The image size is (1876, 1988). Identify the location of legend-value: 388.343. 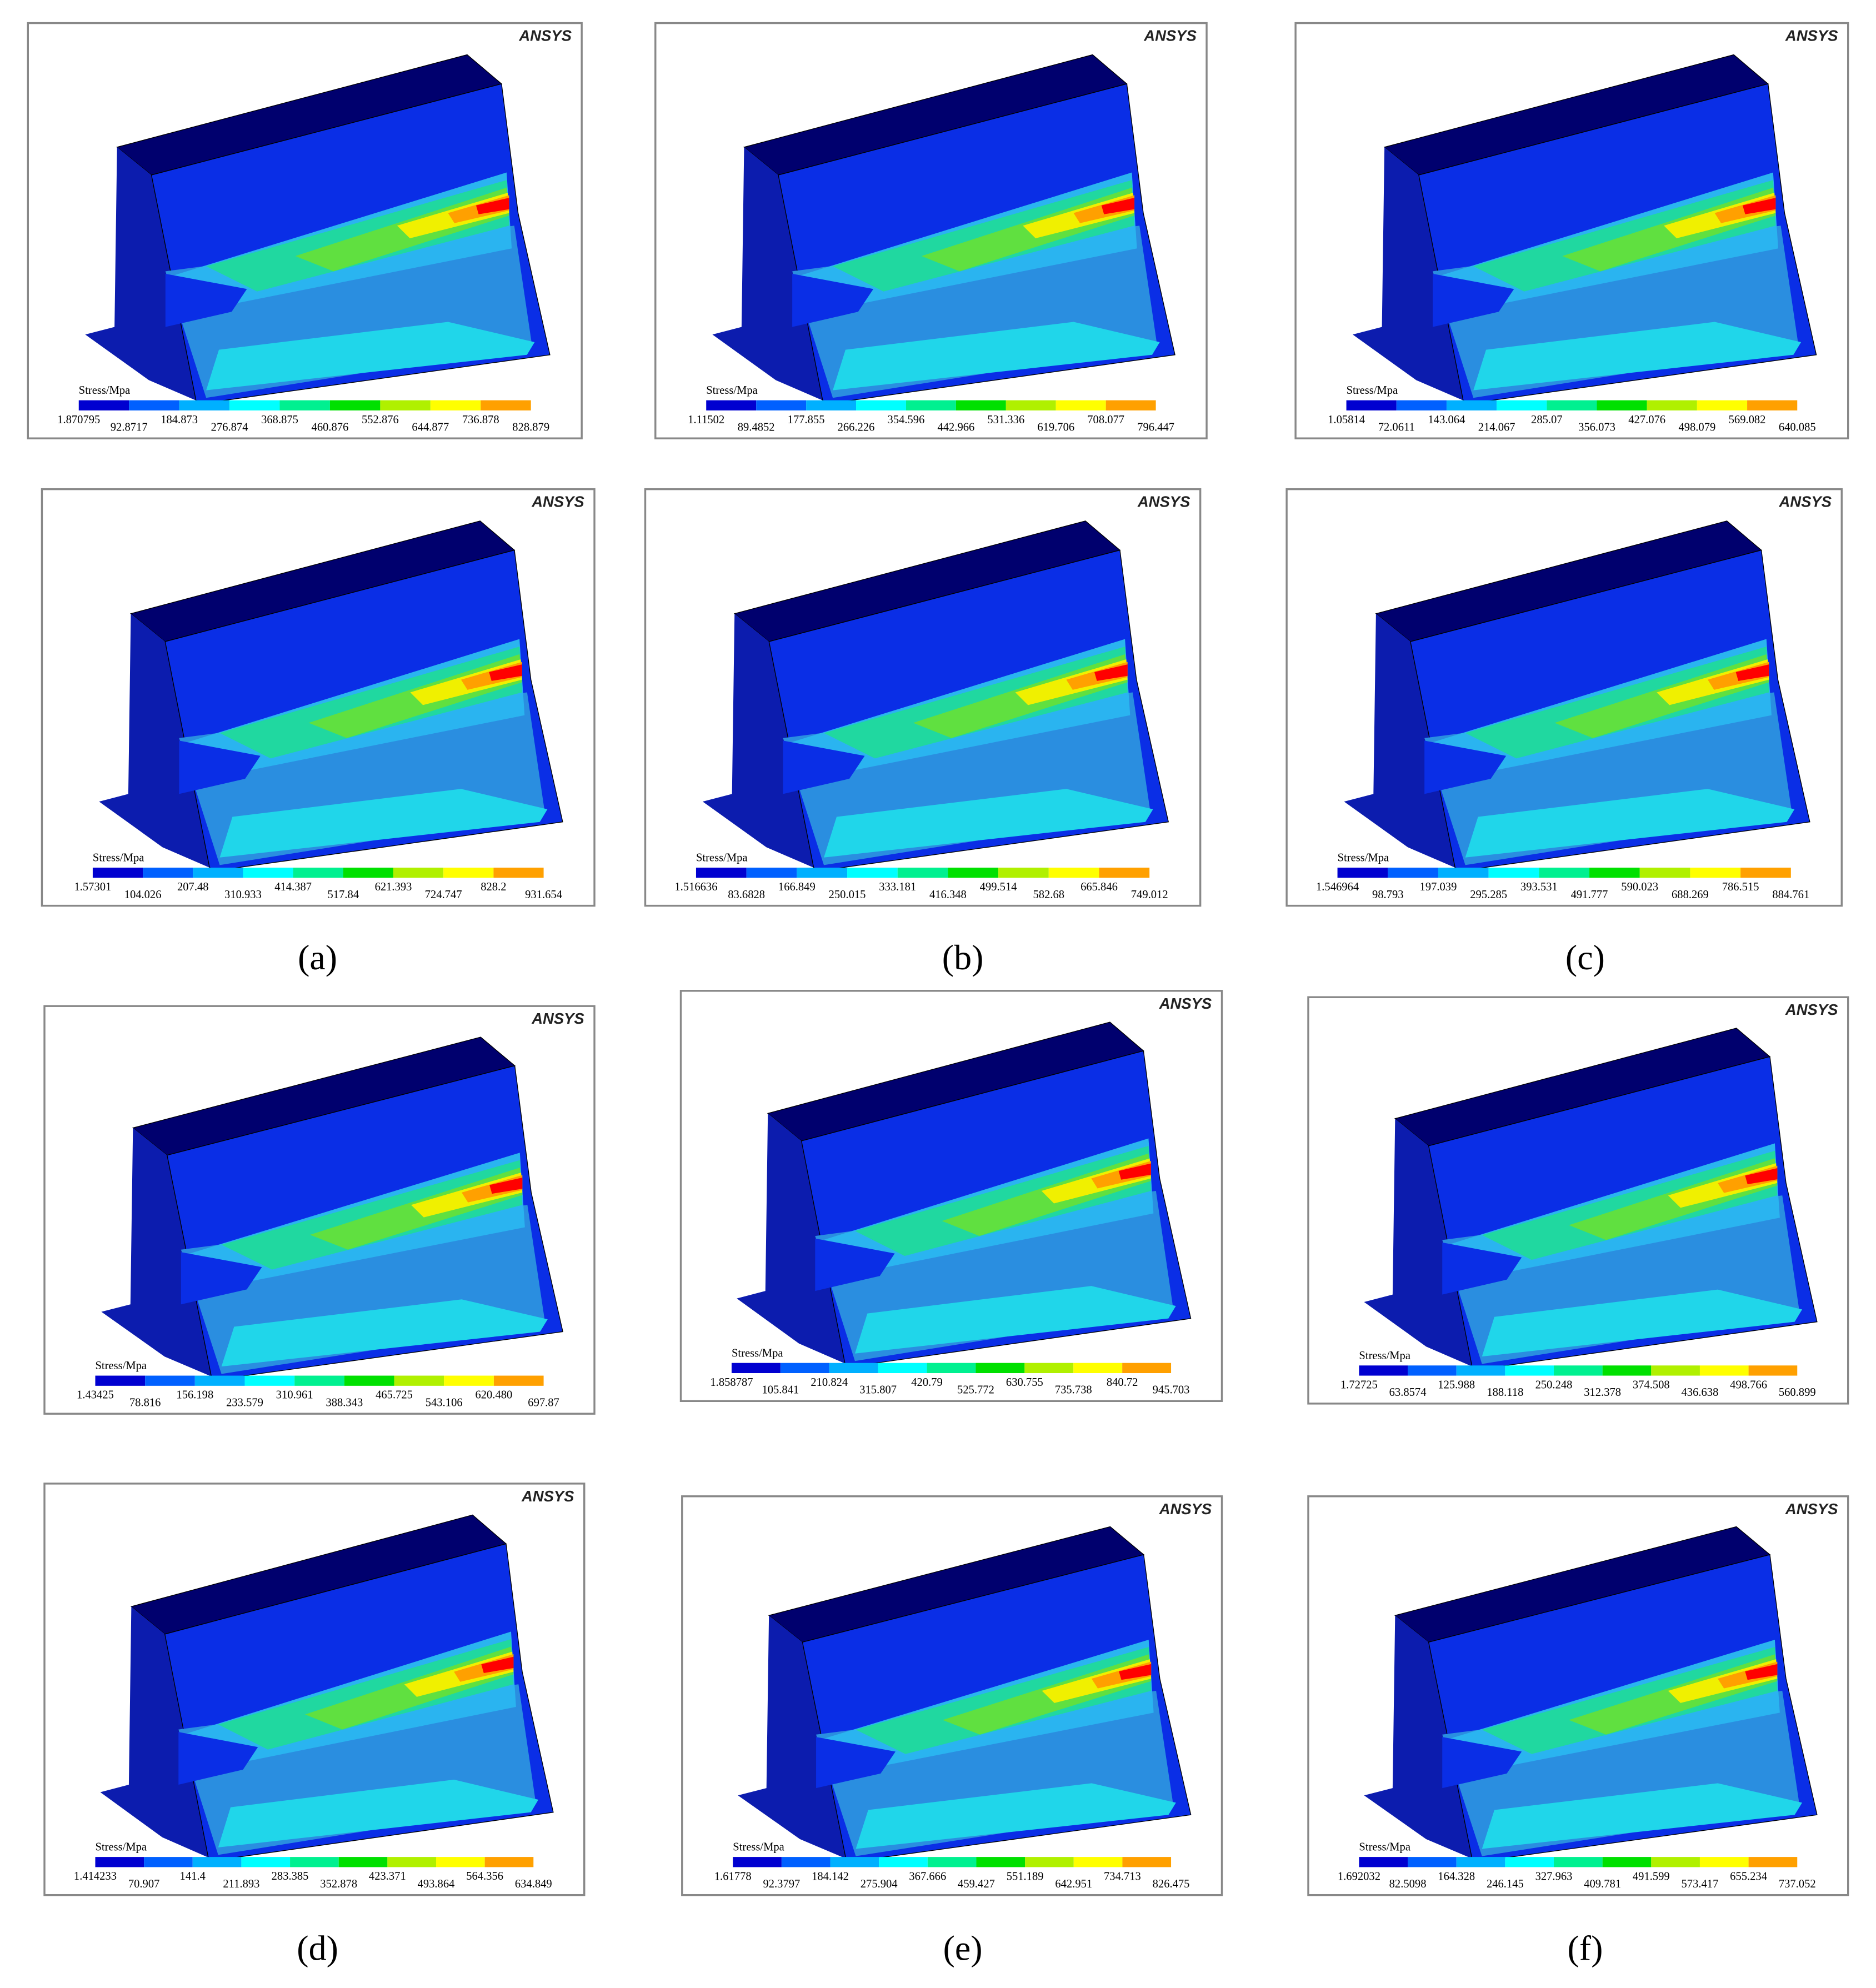
(345, 1402).